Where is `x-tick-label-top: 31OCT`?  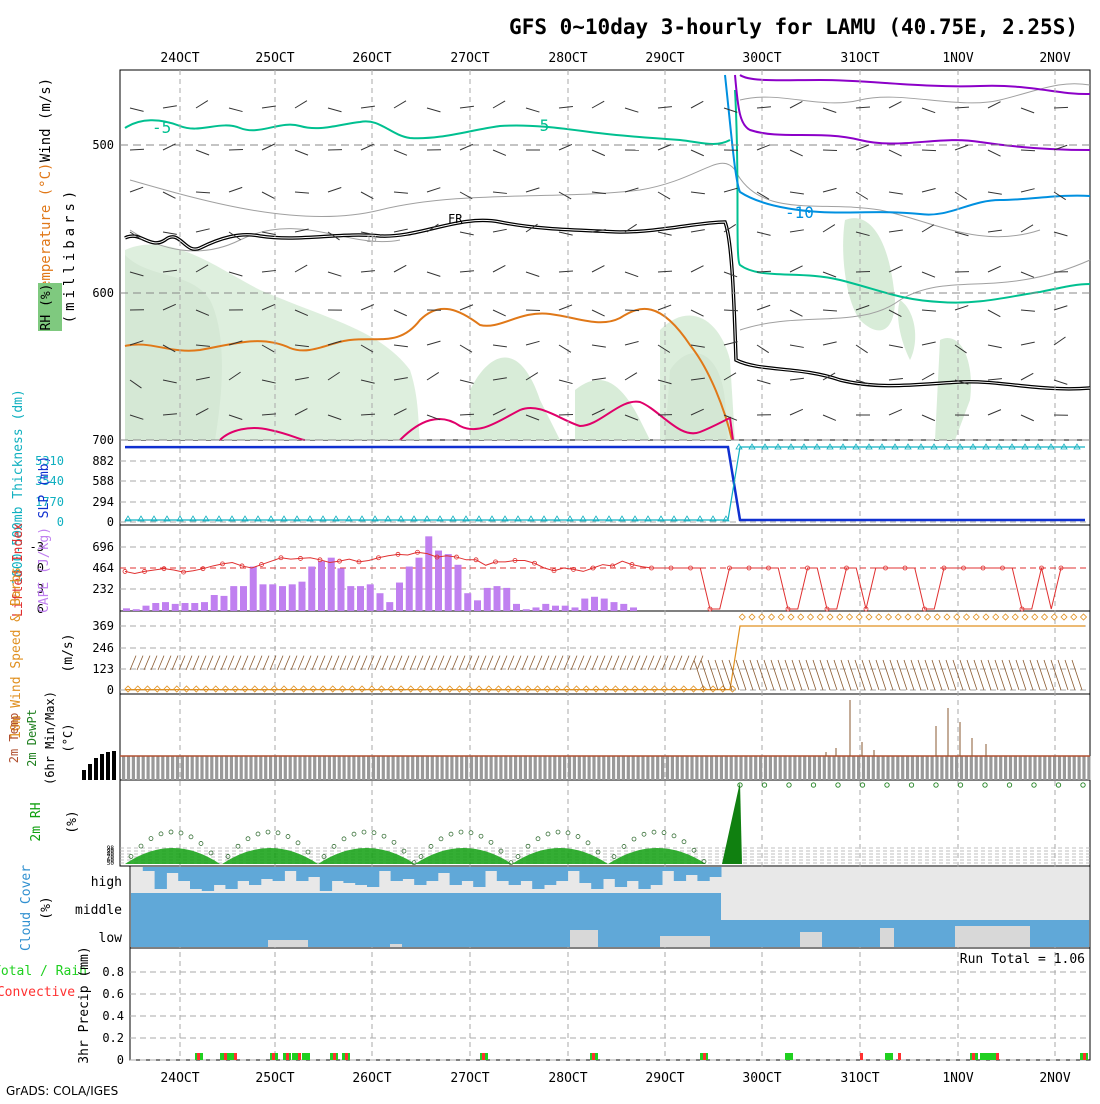
x-tick-label-top: 31OCT is located at coordinates (859, 58).